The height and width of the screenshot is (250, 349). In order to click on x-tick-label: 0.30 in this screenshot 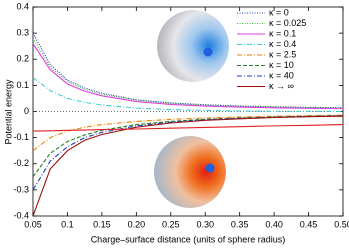, I will do `click(205, 224)`.